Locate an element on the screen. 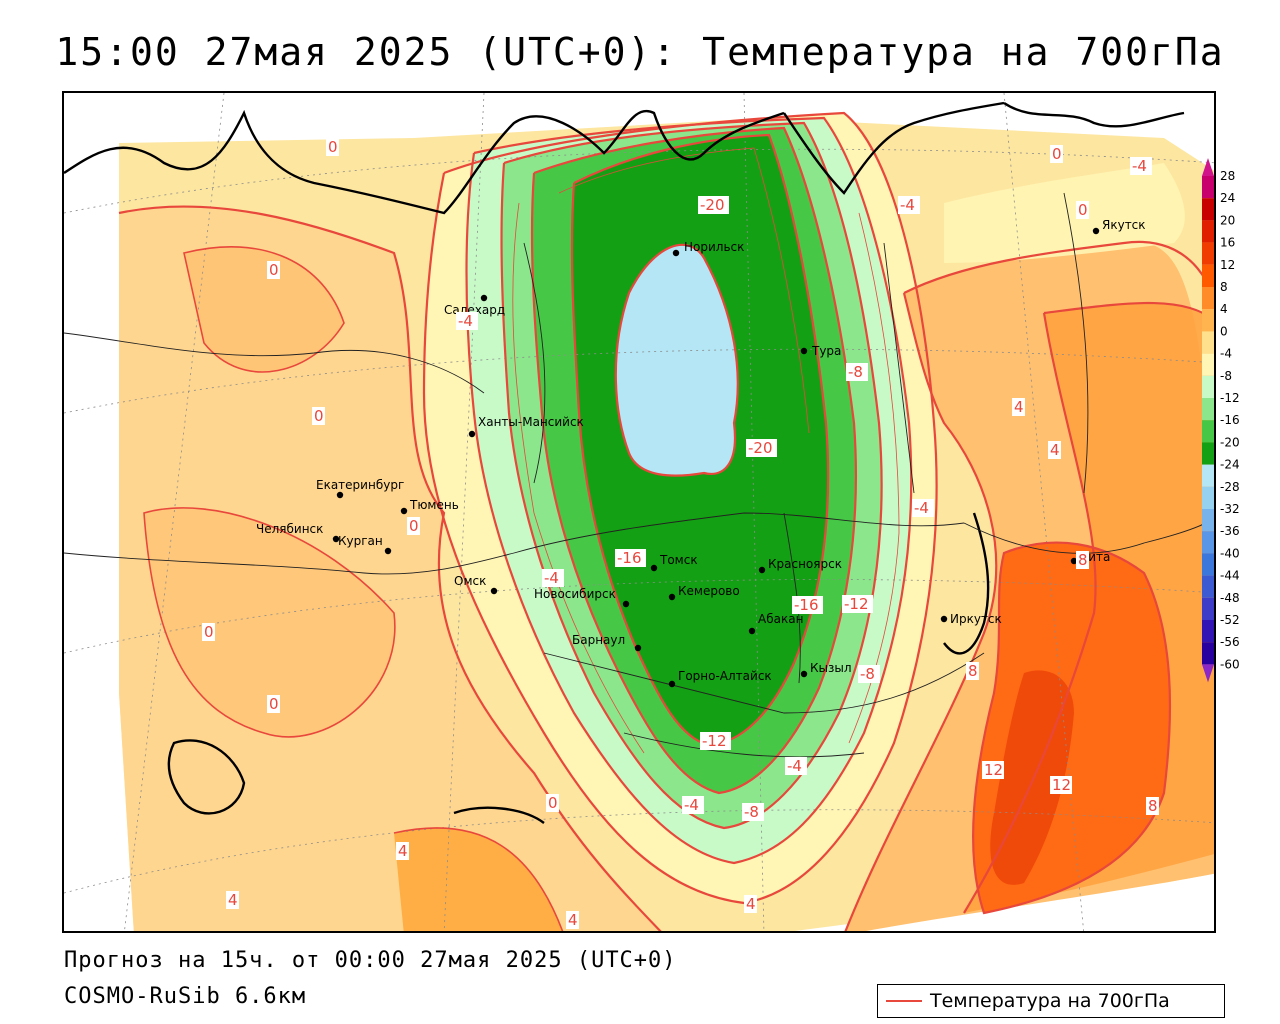  zone-below-minus20 is located at coordinates (676, 360).